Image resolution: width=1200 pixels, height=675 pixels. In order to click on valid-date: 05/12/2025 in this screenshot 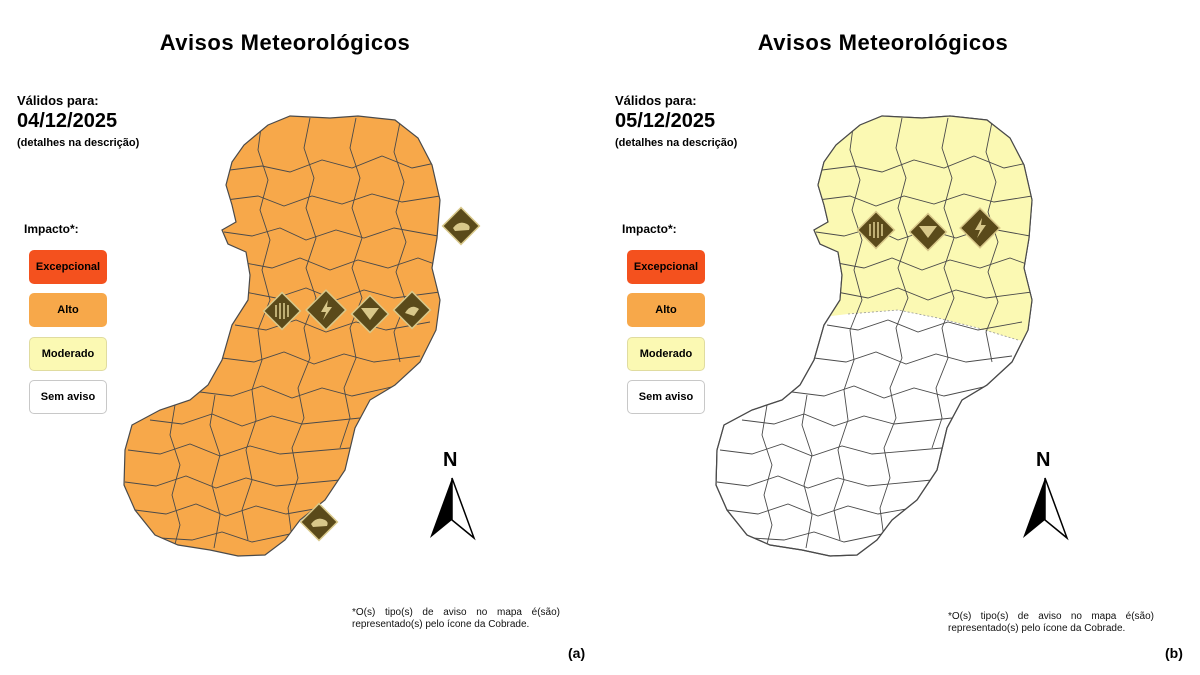, I will do `click(665, 121)`.